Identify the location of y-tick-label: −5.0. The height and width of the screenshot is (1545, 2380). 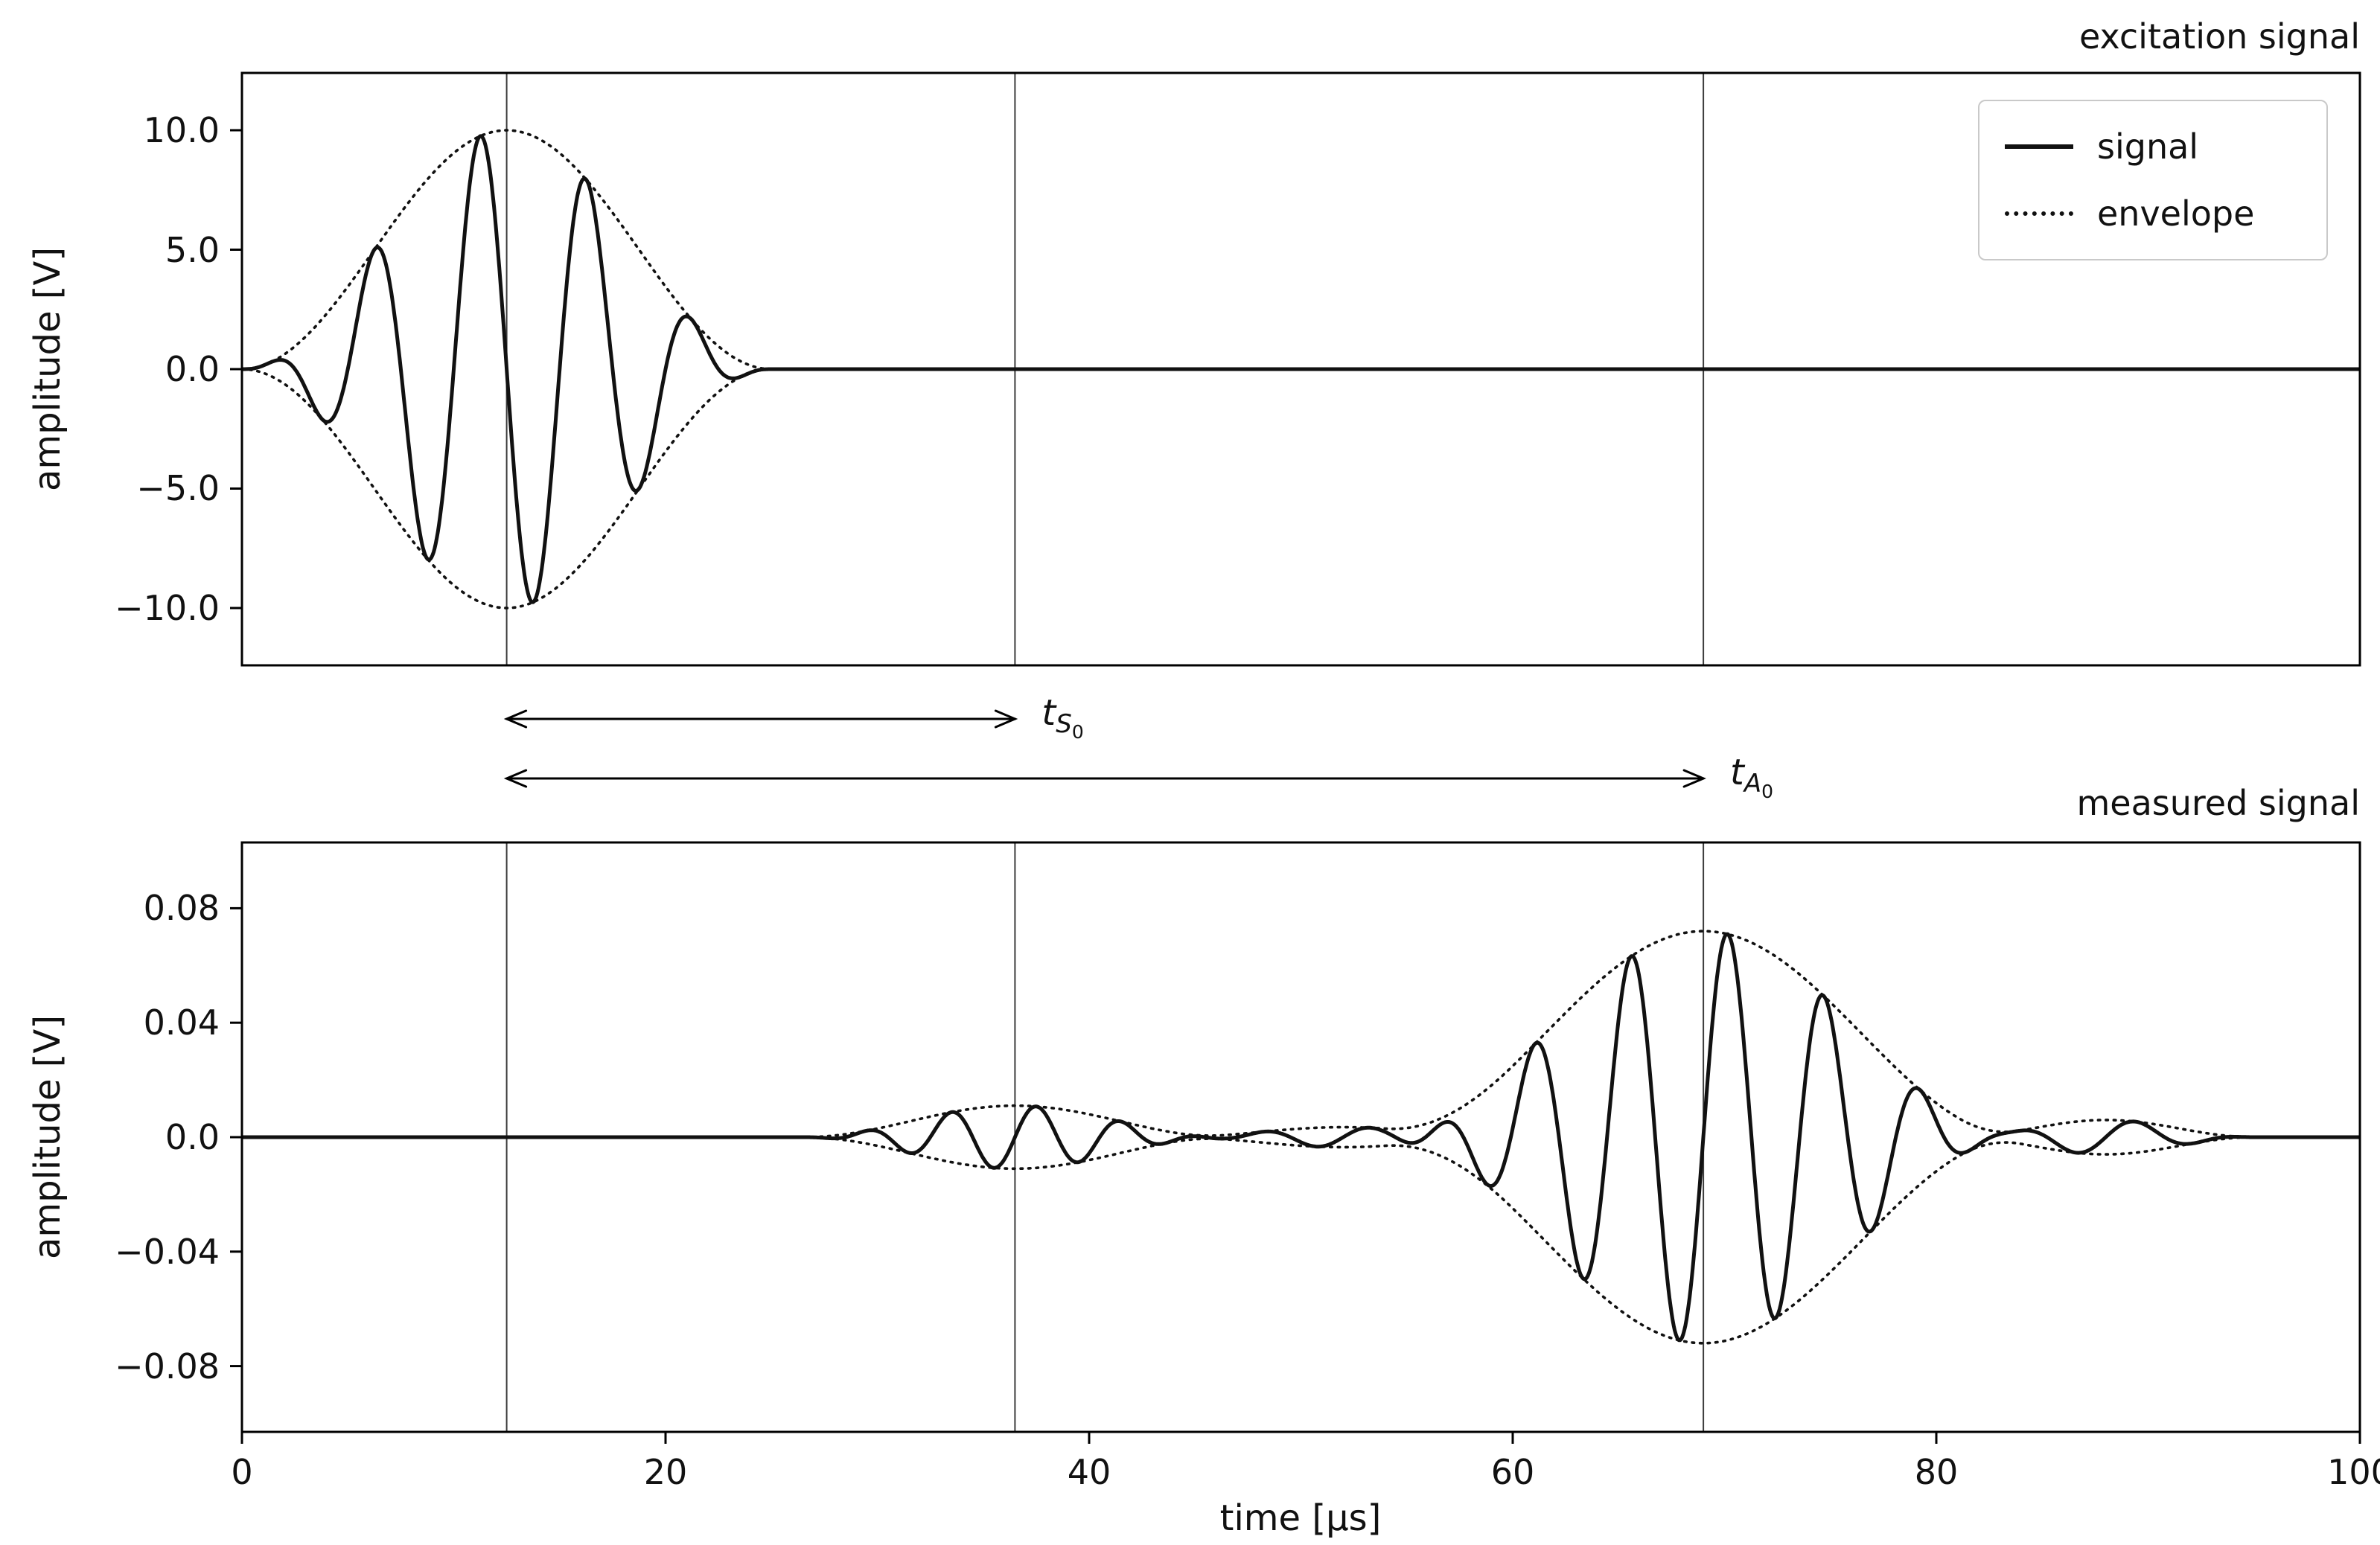
(178, 488).